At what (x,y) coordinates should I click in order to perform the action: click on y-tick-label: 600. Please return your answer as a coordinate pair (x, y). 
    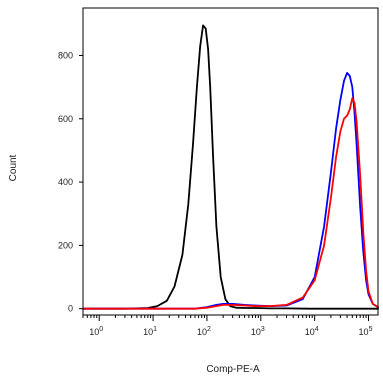
    Looking at the image, I should click on (65, 119).